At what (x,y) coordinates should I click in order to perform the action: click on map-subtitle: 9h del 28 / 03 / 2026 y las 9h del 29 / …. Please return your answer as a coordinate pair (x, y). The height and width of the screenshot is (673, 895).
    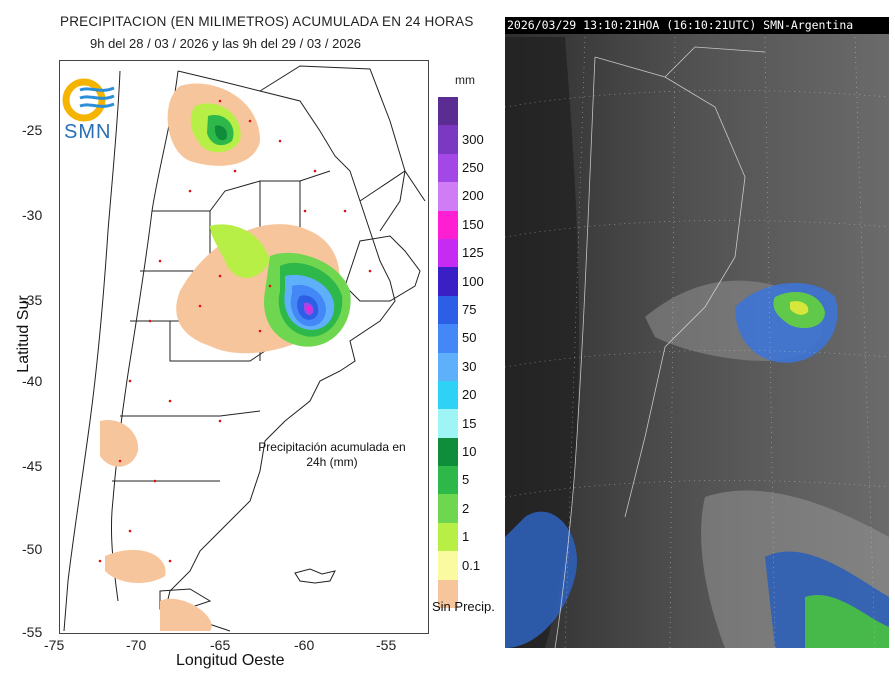
    Looking at the image, I should click on (226, 43).